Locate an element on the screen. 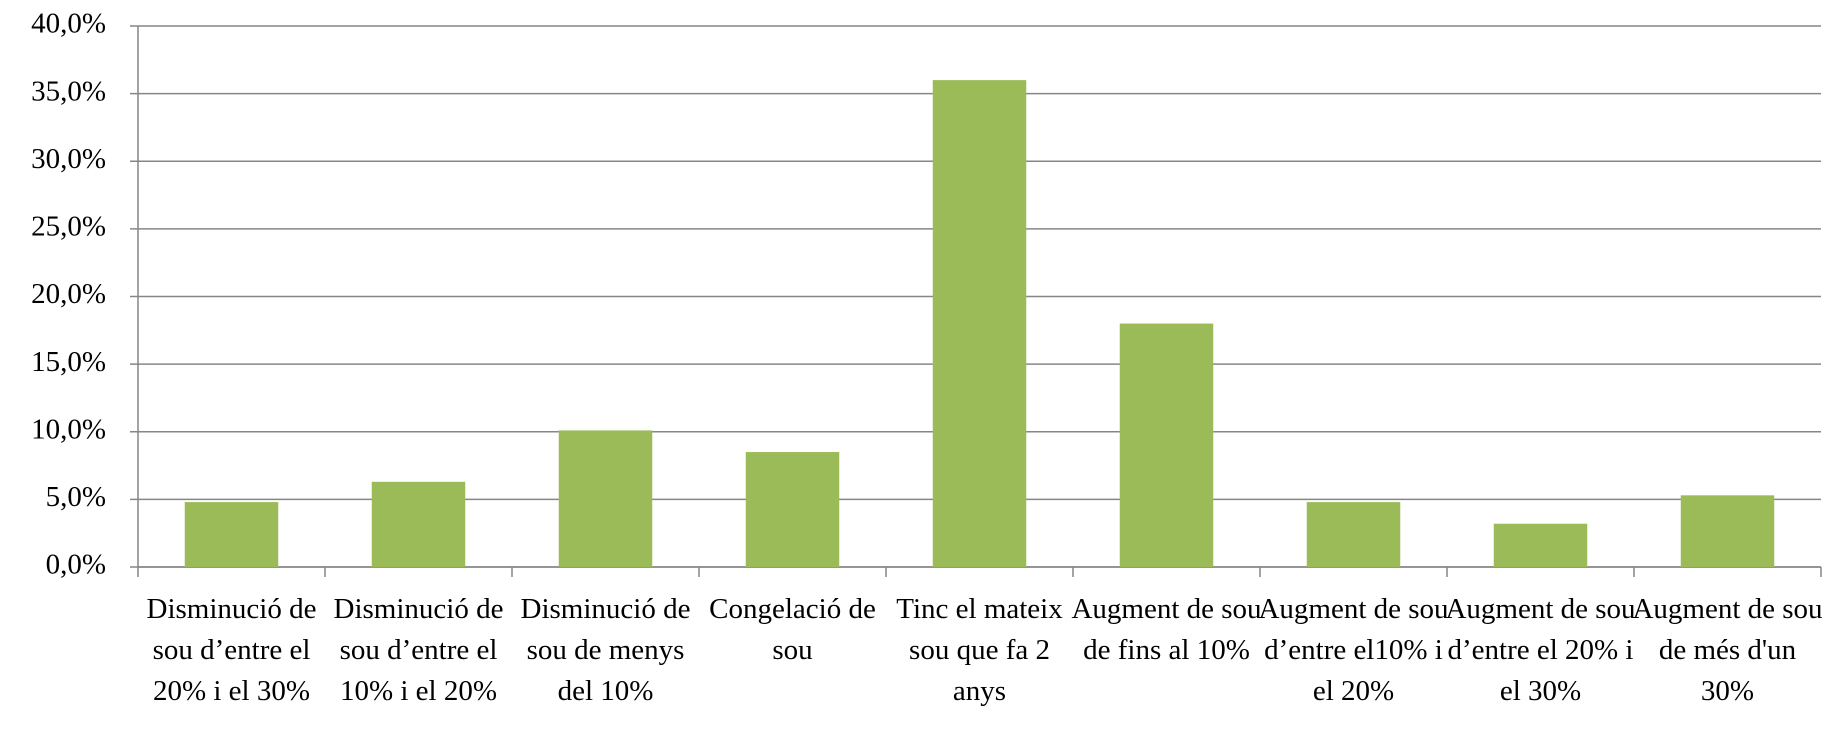  y-tick-label: 35,0% is located at coordinates (68, 91).